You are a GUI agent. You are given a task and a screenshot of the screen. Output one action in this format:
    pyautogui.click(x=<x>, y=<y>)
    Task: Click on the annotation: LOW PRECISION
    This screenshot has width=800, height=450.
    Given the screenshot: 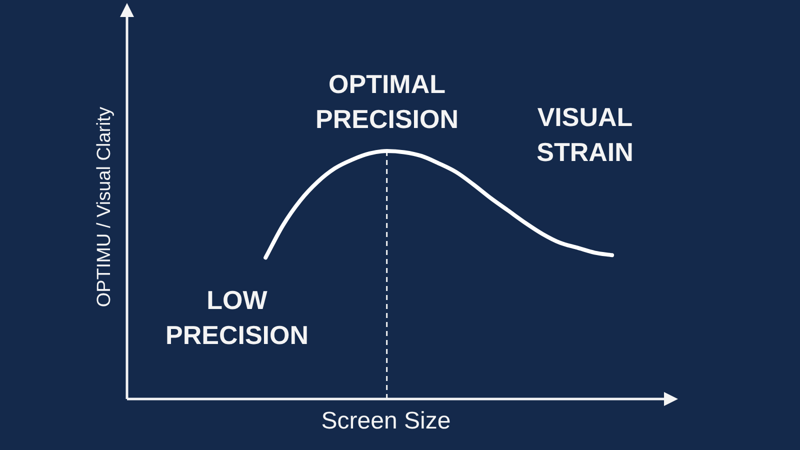 What is the action you would take?
    pyautogui.click(x=237, y=317)
    